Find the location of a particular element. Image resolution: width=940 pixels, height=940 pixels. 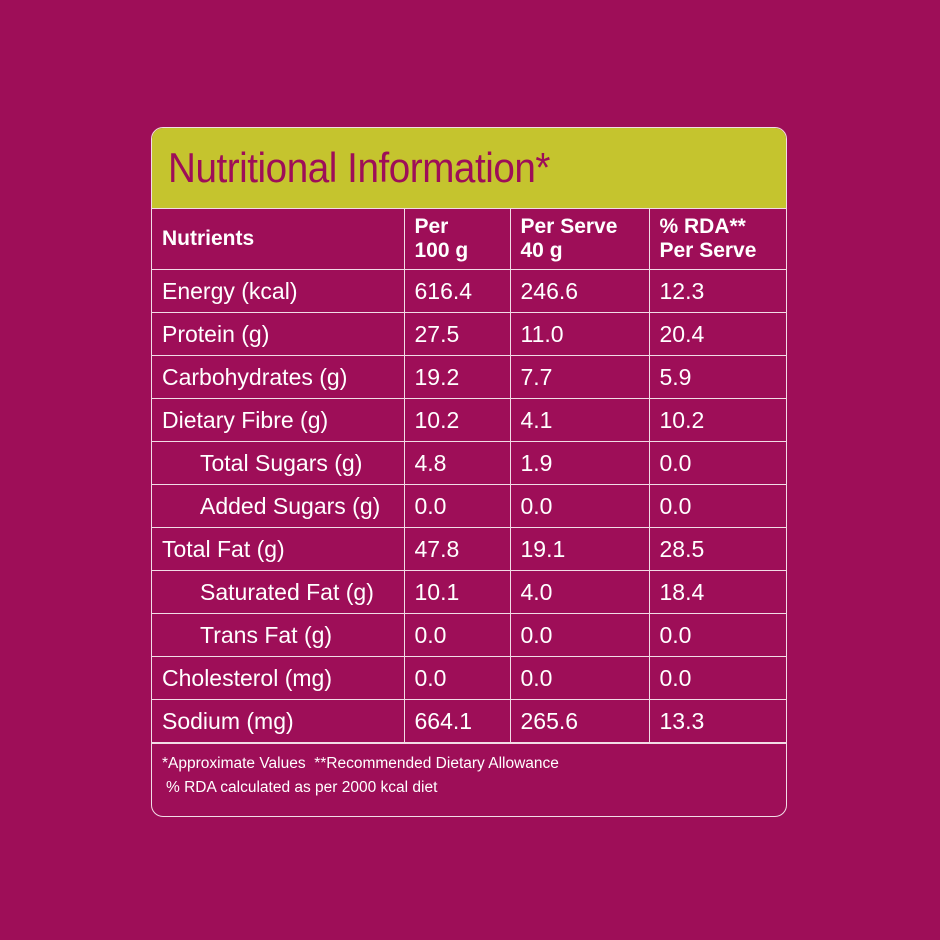

table-row: Added Sugars (g) 0.0 0.0 0.0 is located at coordinates (469, 506).